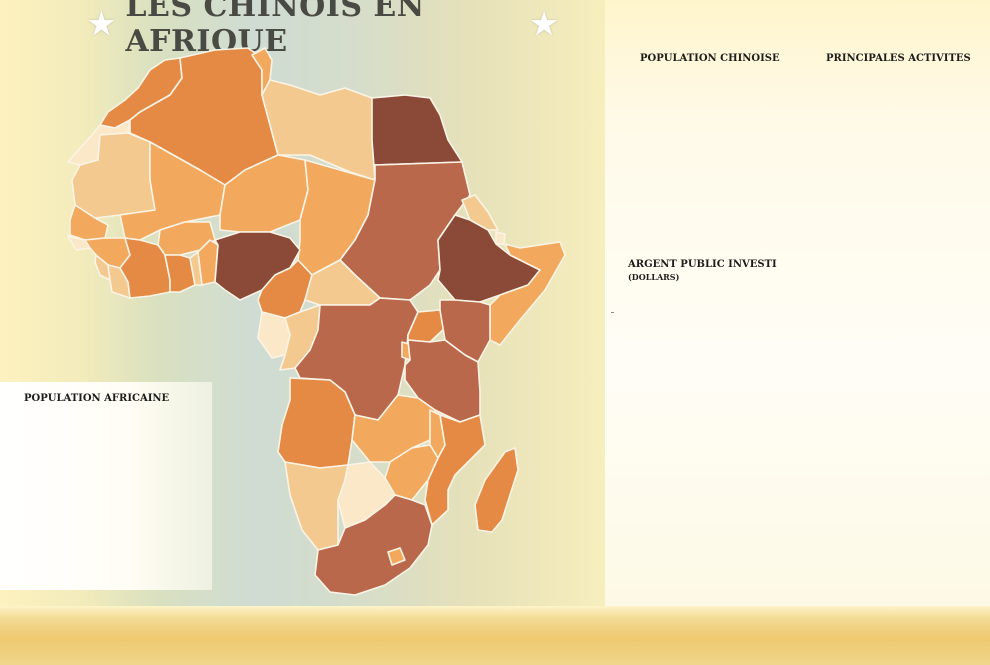 Image resolution: width=990 pixels, height=665 pixels. Describe the element at coordinates (172, 191) in the screenshot. I see `country-mali` at that location.